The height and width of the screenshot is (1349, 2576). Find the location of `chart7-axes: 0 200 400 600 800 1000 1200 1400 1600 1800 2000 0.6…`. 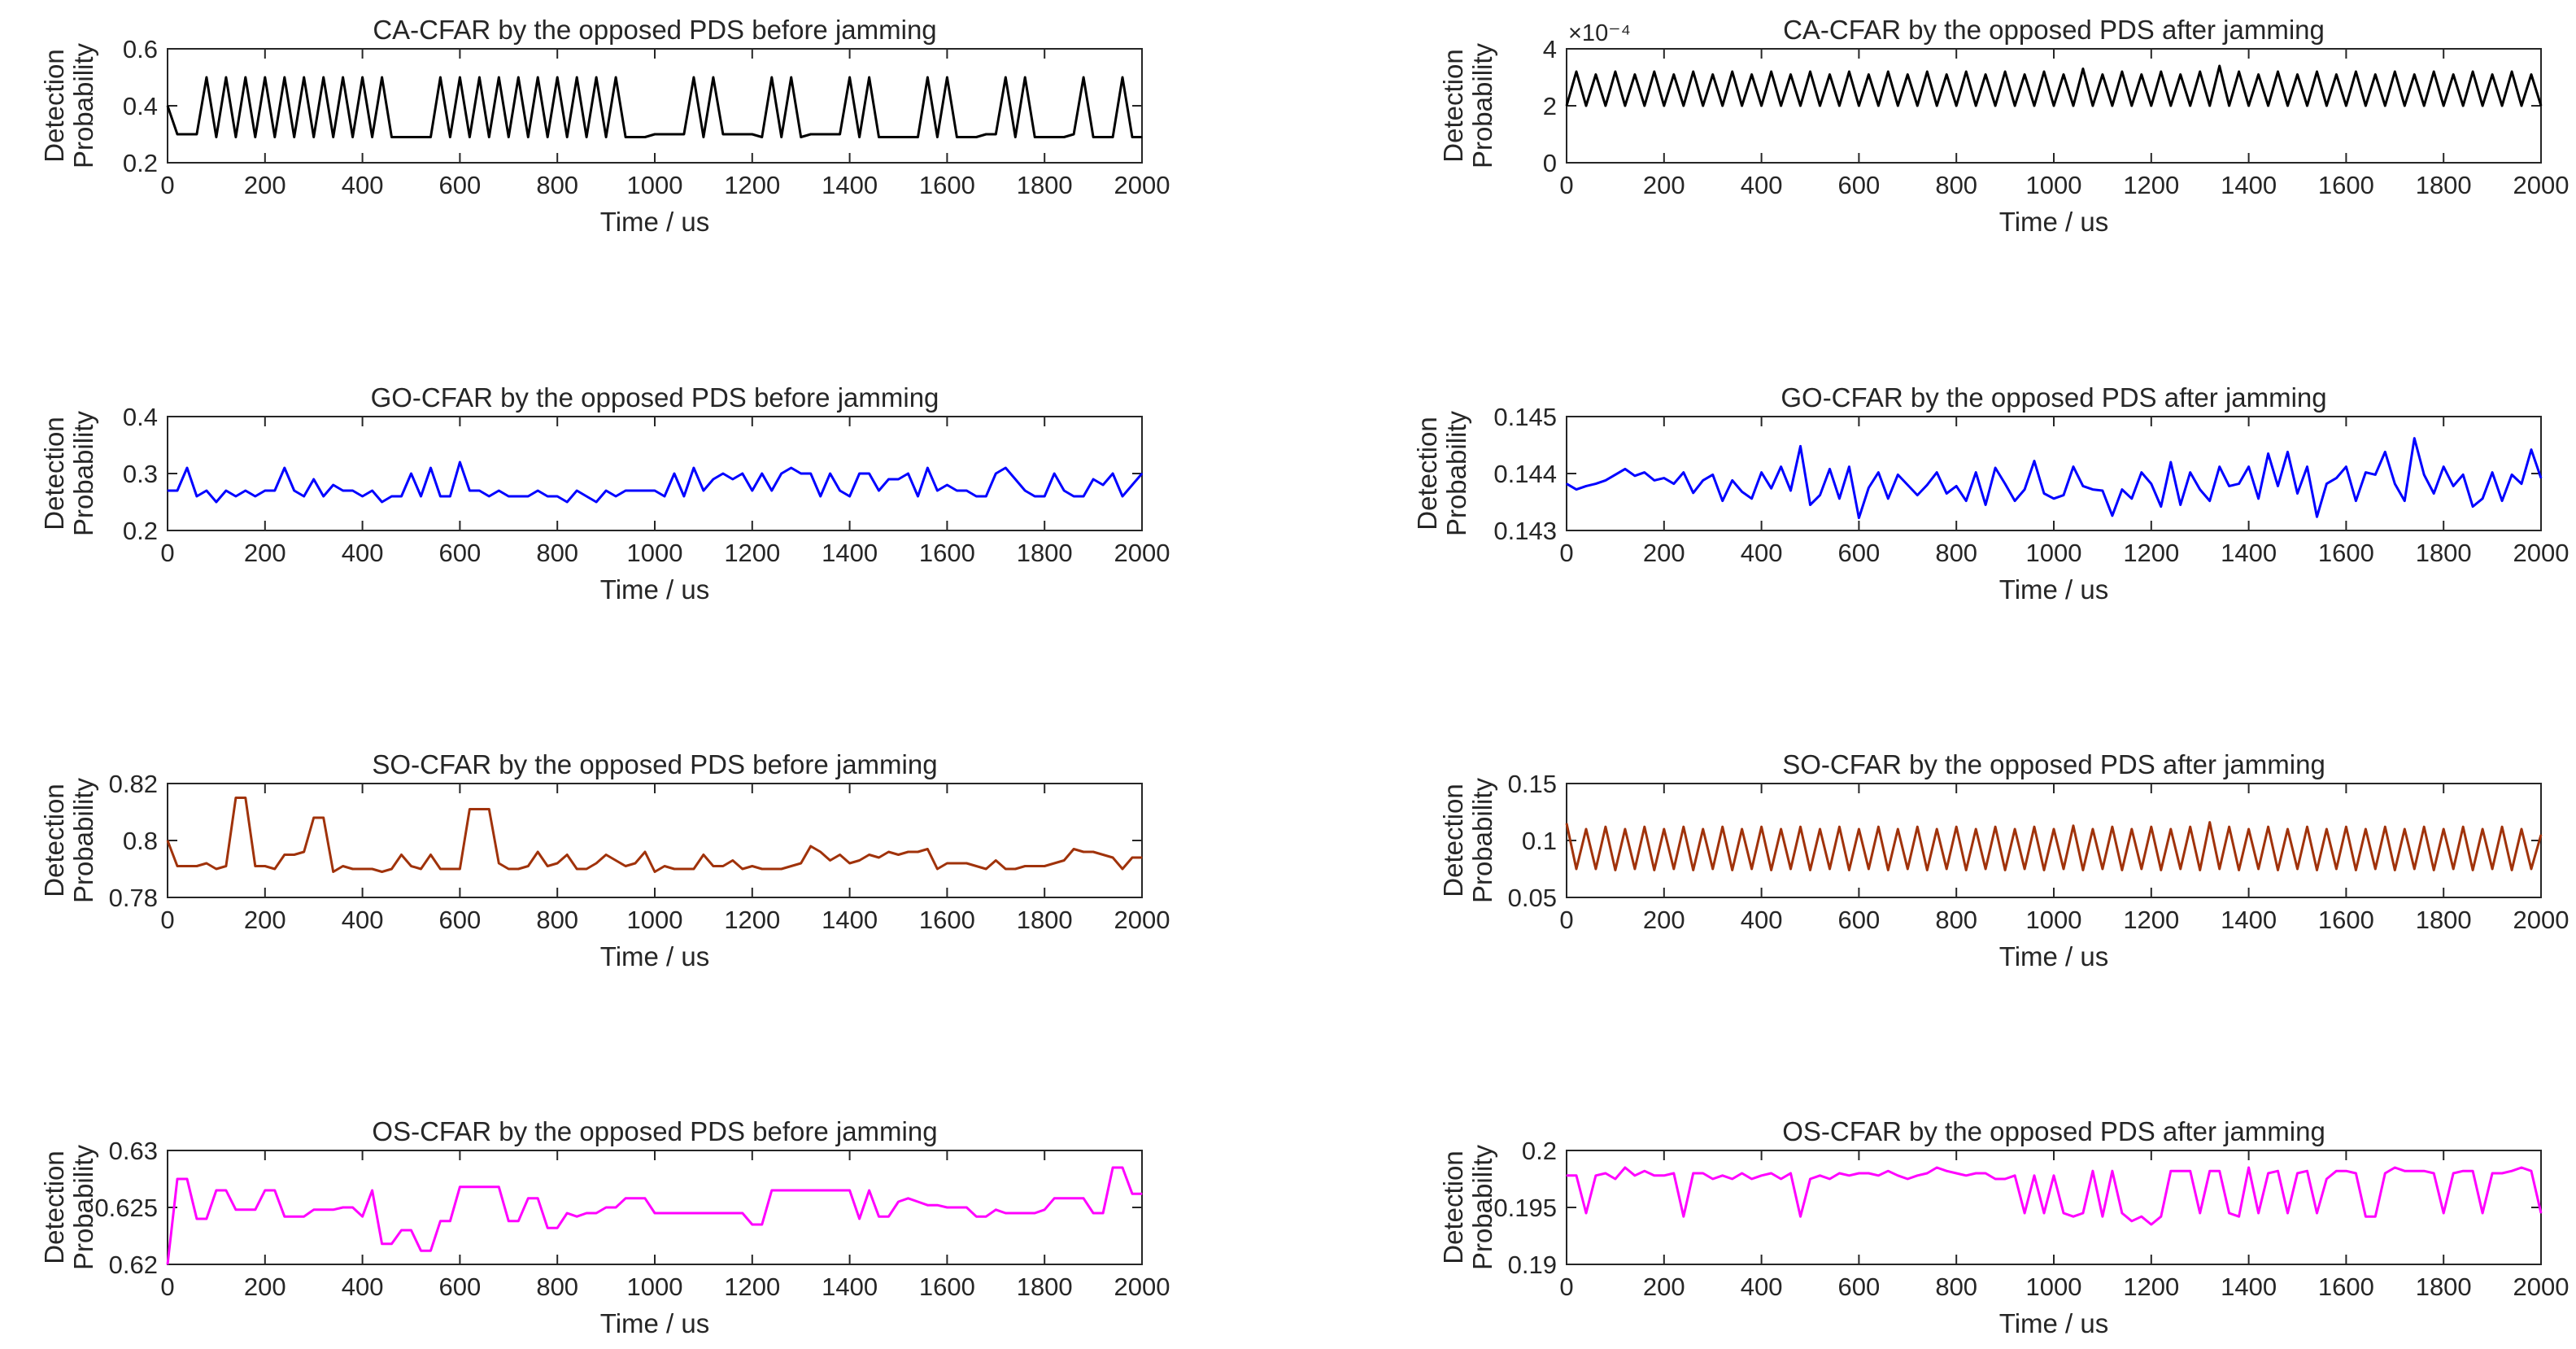

chart7-axes: 0 200 400 600 800 1000 1200 1400 1600 1800 2000 0.6… is located at coordinates (604, 1227).